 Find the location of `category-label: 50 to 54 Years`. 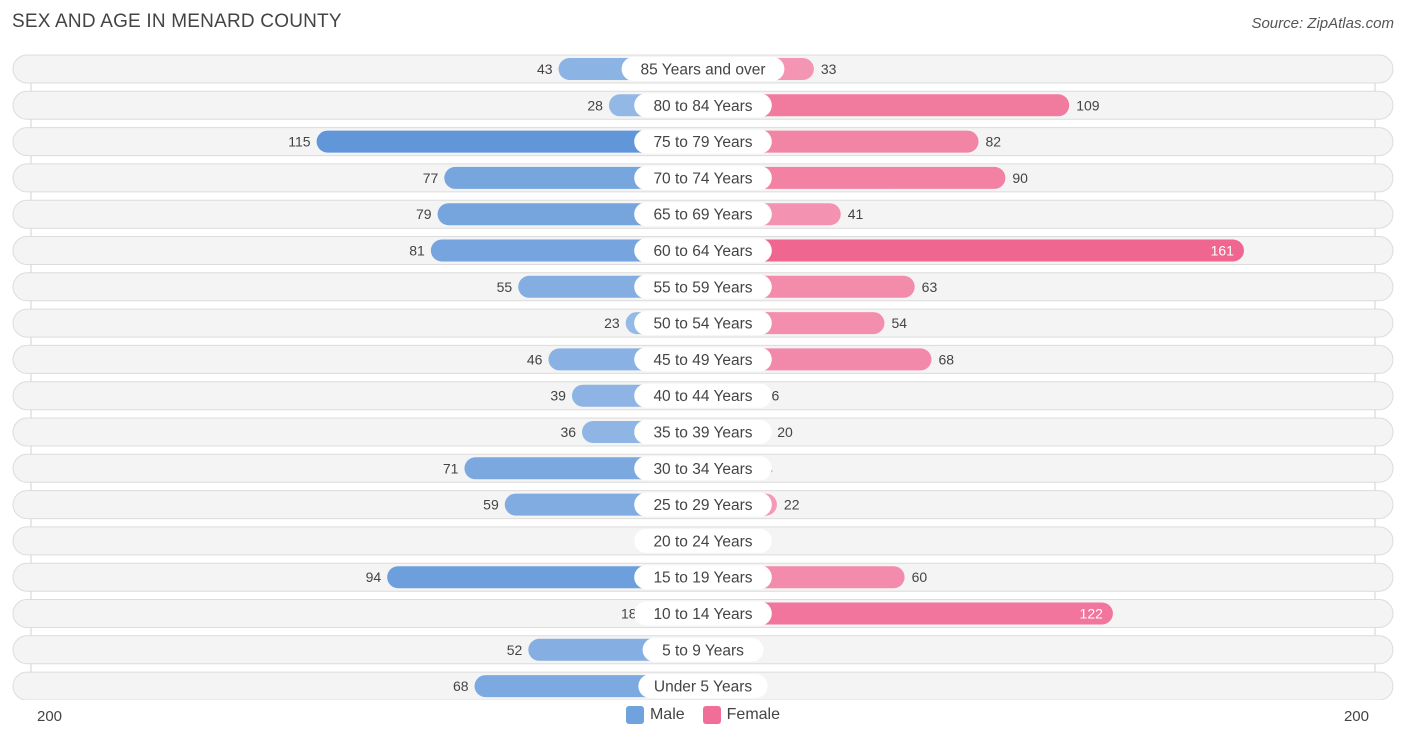

category-label: 50 to 54 Years is located at coordinates (702, 324).